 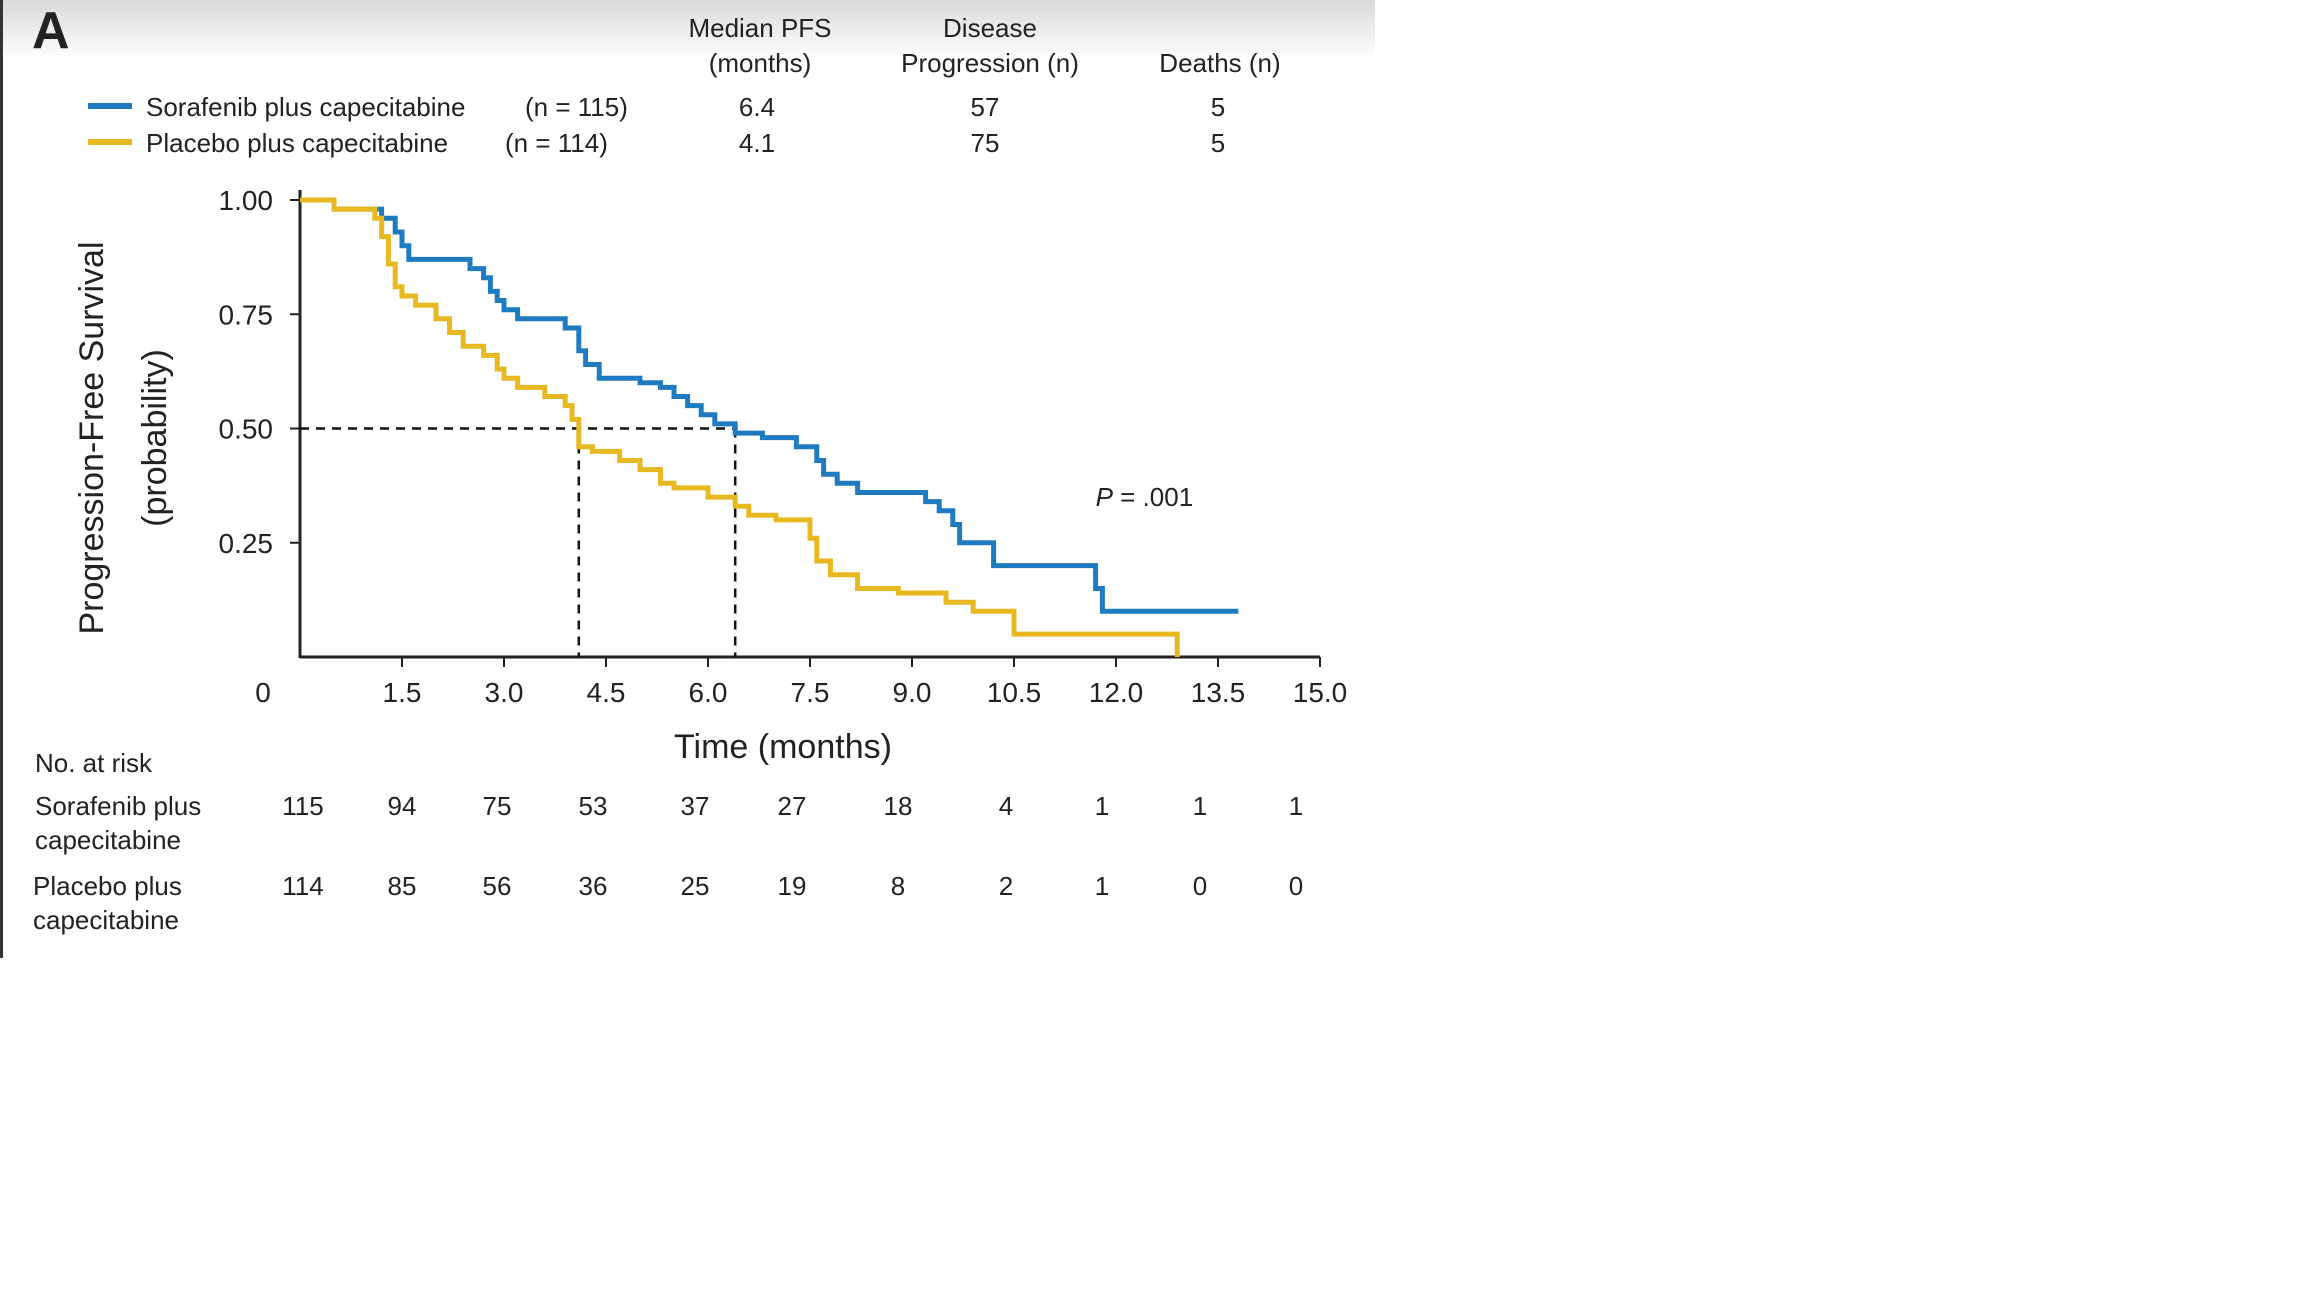 I want to click on risk-value: 25, so click(x=695, y=886).